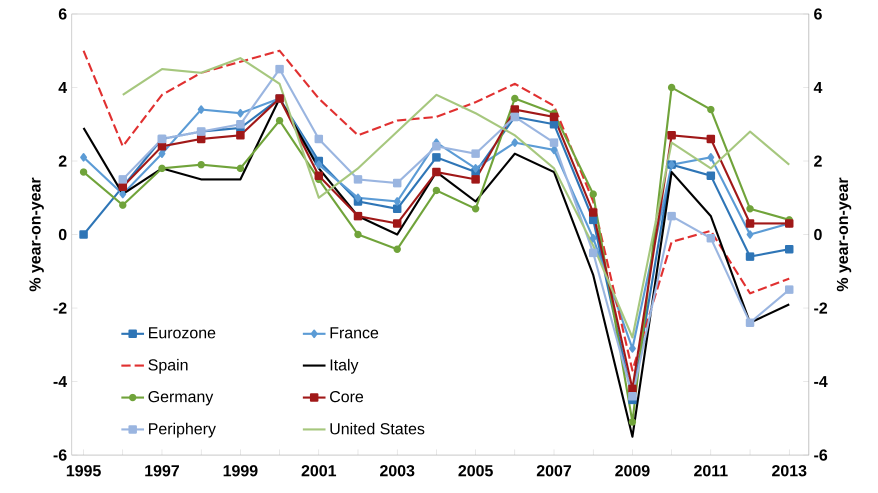 This screenshot has height=493, width=878. What do you see at coordinates (182, 332) in the screenshot?
I see `legend-label: Eurozone` at bounding box center [182, 332].